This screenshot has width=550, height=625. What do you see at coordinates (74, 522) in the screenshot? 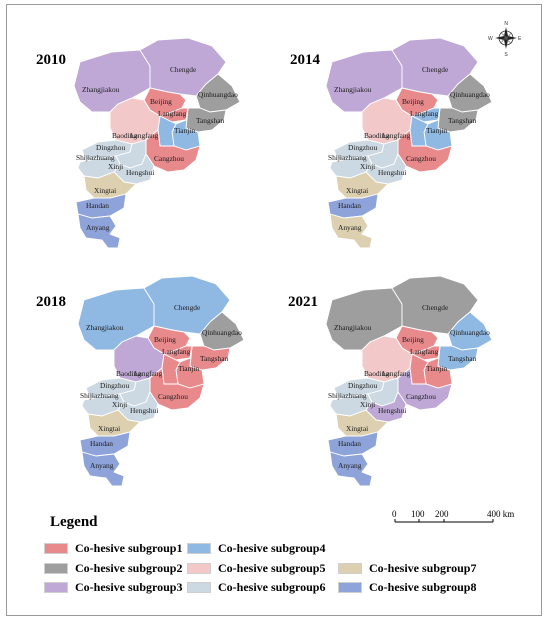
I see `legend-title: Legend` at bounding box center [74, 522].